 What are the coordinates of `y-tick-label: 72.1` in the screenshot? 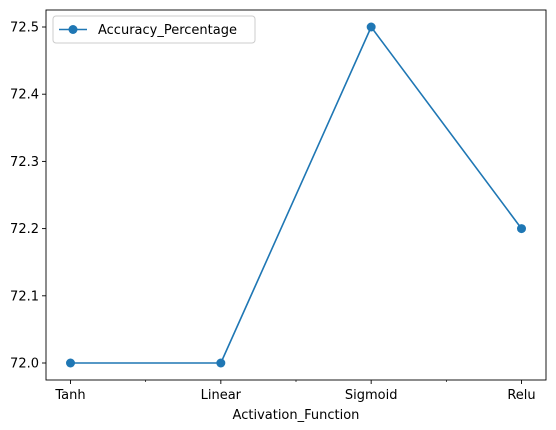 It's located at (24, 296).